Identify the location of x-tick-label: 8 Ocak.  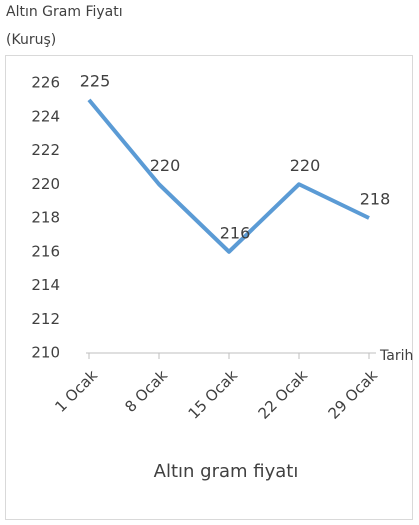
(146, 391).